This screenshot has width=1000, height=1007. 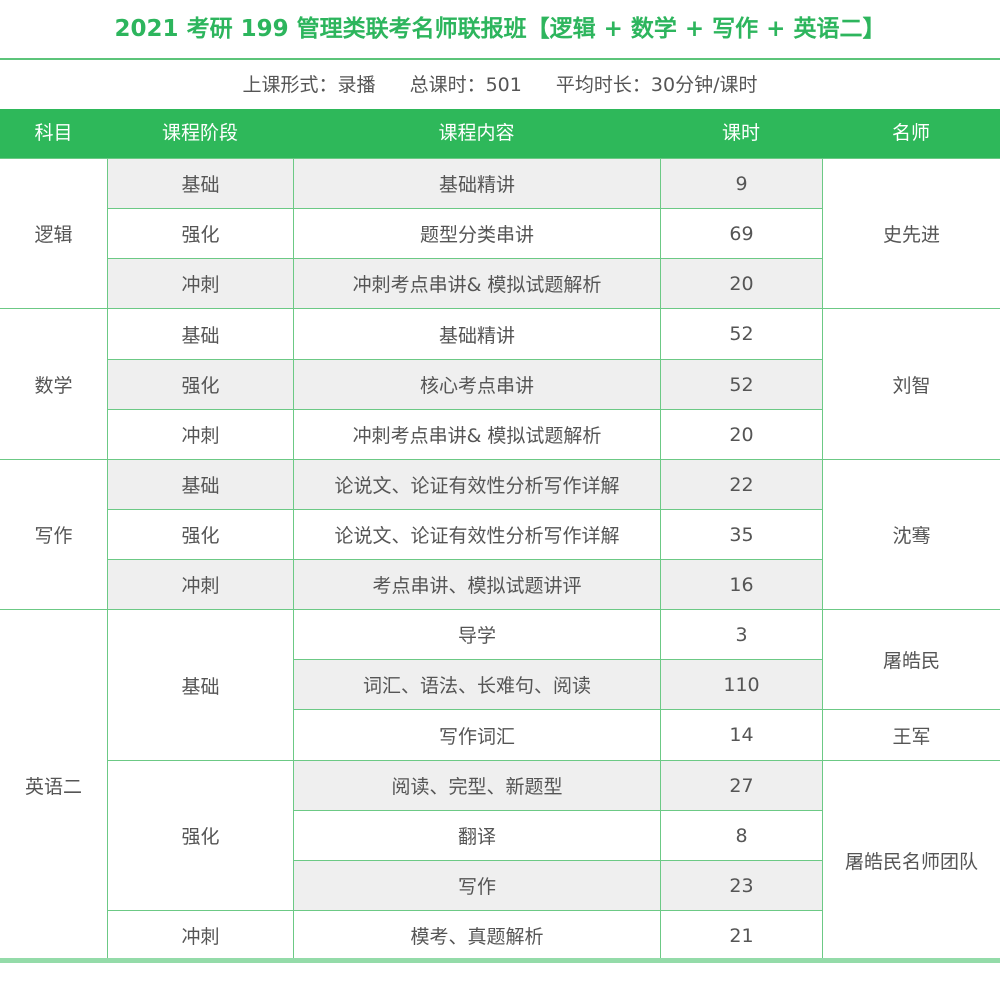 I want to click on teacher-cell: 沈骞, so click(x=911, y=534).